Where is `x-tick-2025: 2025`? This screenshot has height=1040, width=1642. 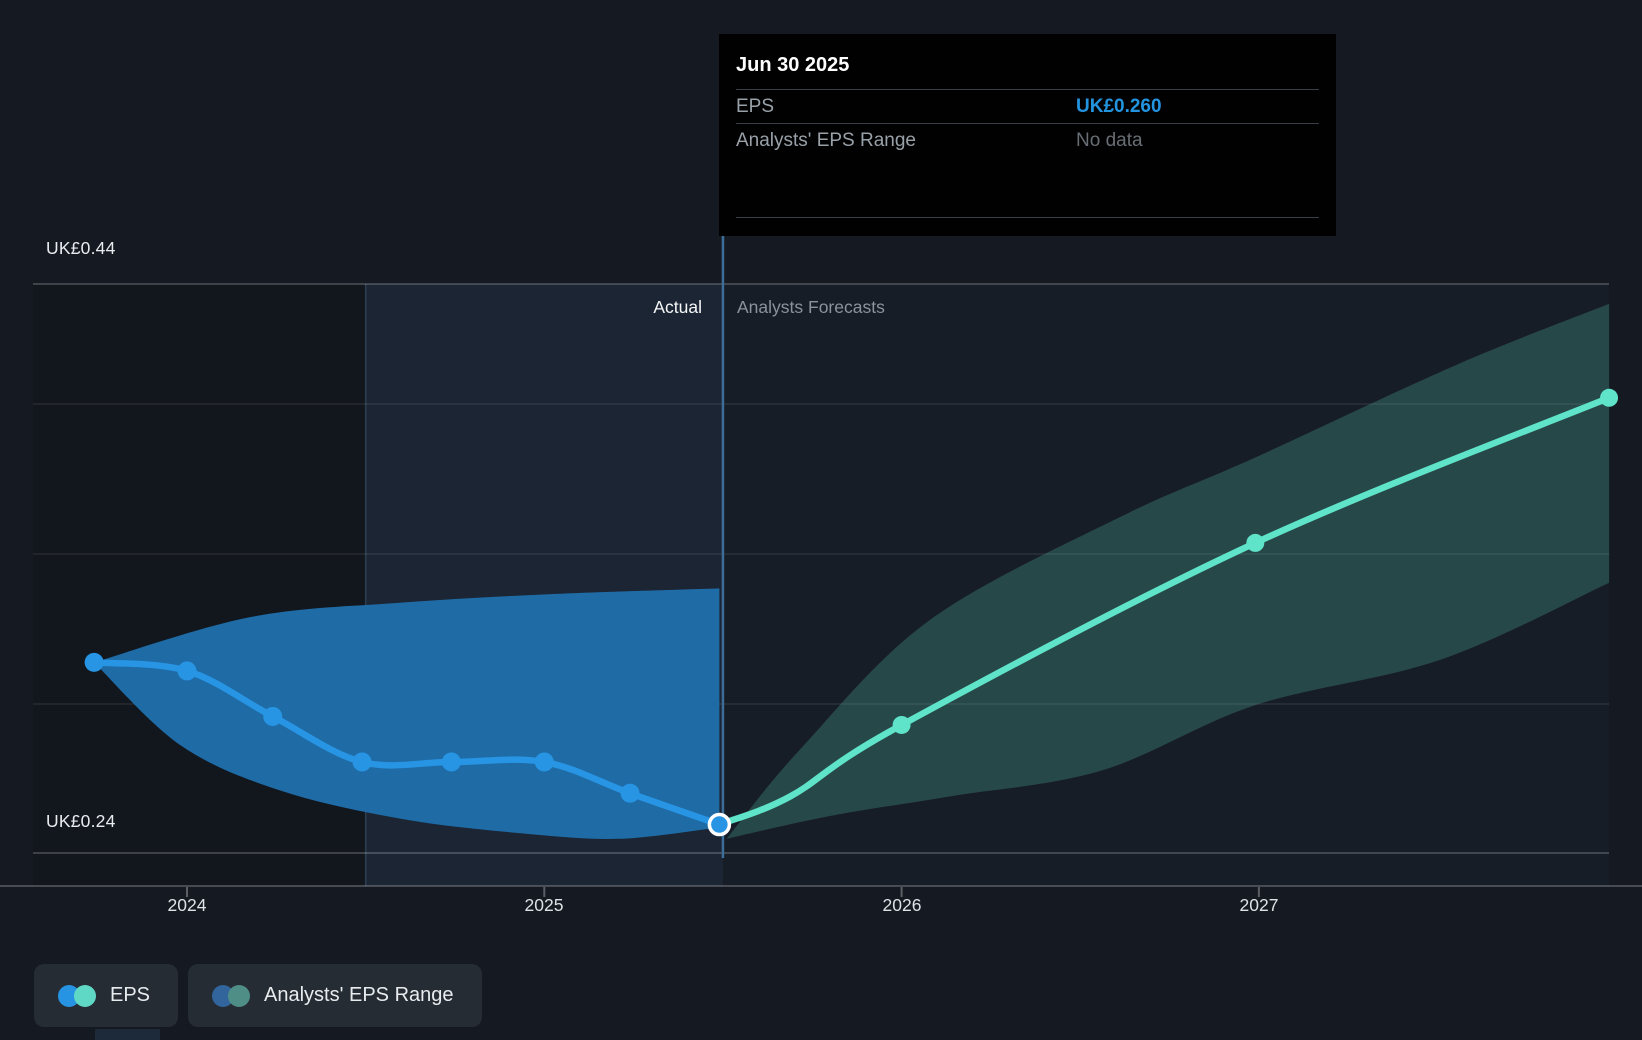 x-tick-2025: 2025 is located at coordinates (544, 905).